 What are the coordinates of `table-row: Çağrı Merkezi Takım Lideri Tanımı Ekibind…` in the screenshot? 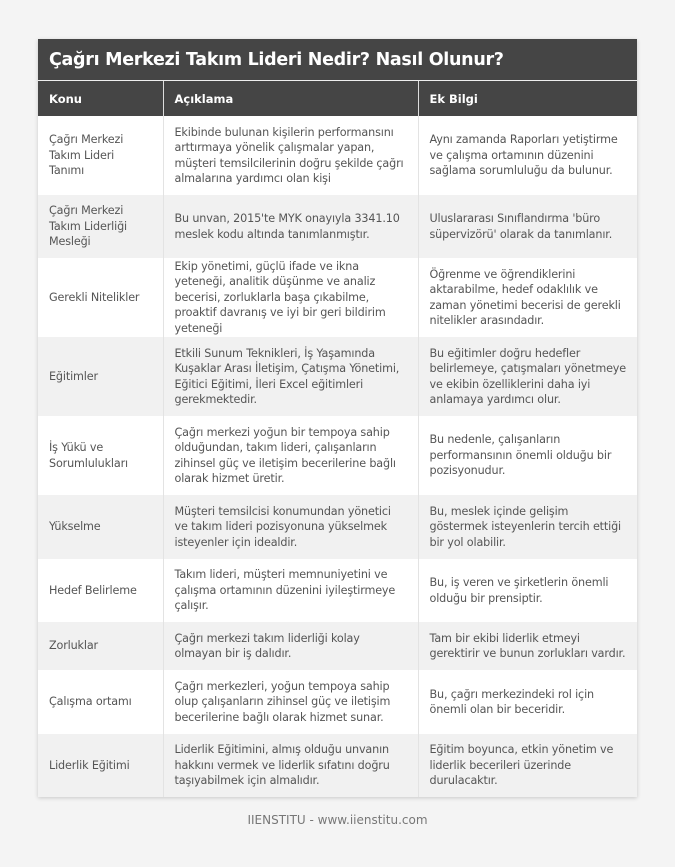 It's located at (337, 155).